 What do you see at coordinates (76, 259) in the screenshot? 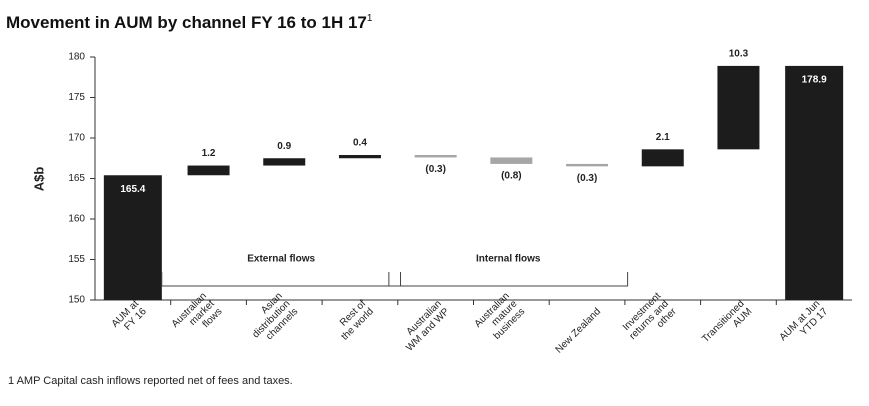
I see `y-tick-label: 155` at bounding box center [76, 259].